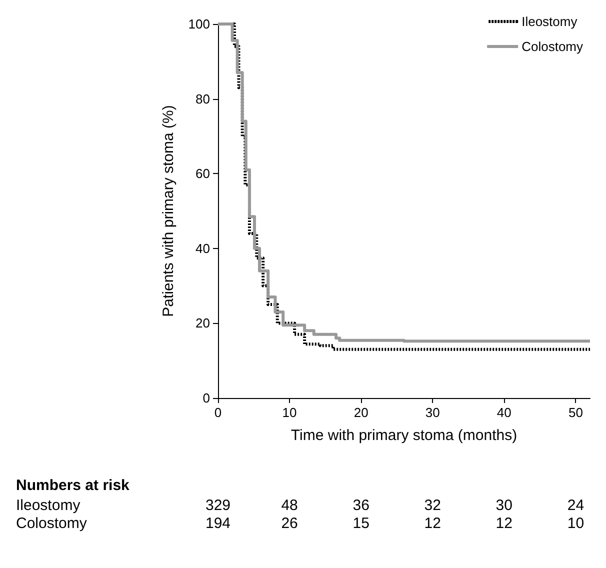 Image resolution: width=606 pixels, height=568 pixels. Describe the element at coordinates (504, 412) in the screenshot. I see `x-tick-label: 40` at that location.